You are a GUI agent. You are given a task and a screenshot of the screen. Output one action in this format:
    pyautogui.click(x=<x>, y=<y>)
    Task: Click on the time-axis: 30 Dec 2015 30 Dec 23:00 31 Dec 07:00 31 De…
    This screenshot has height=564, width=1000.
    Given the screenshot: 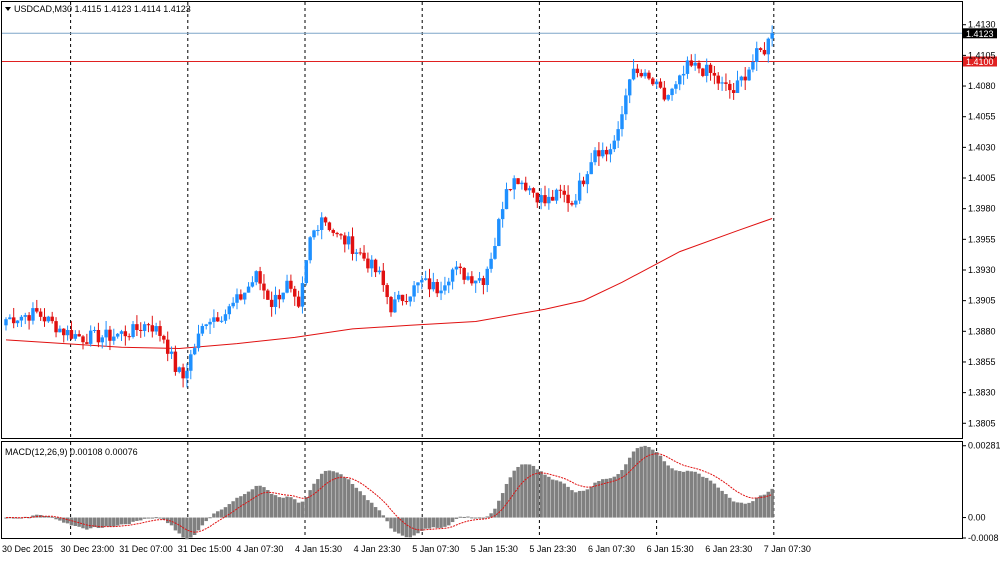 What is the action you would take?
    pyautogui.click(x=406, y=549)
    